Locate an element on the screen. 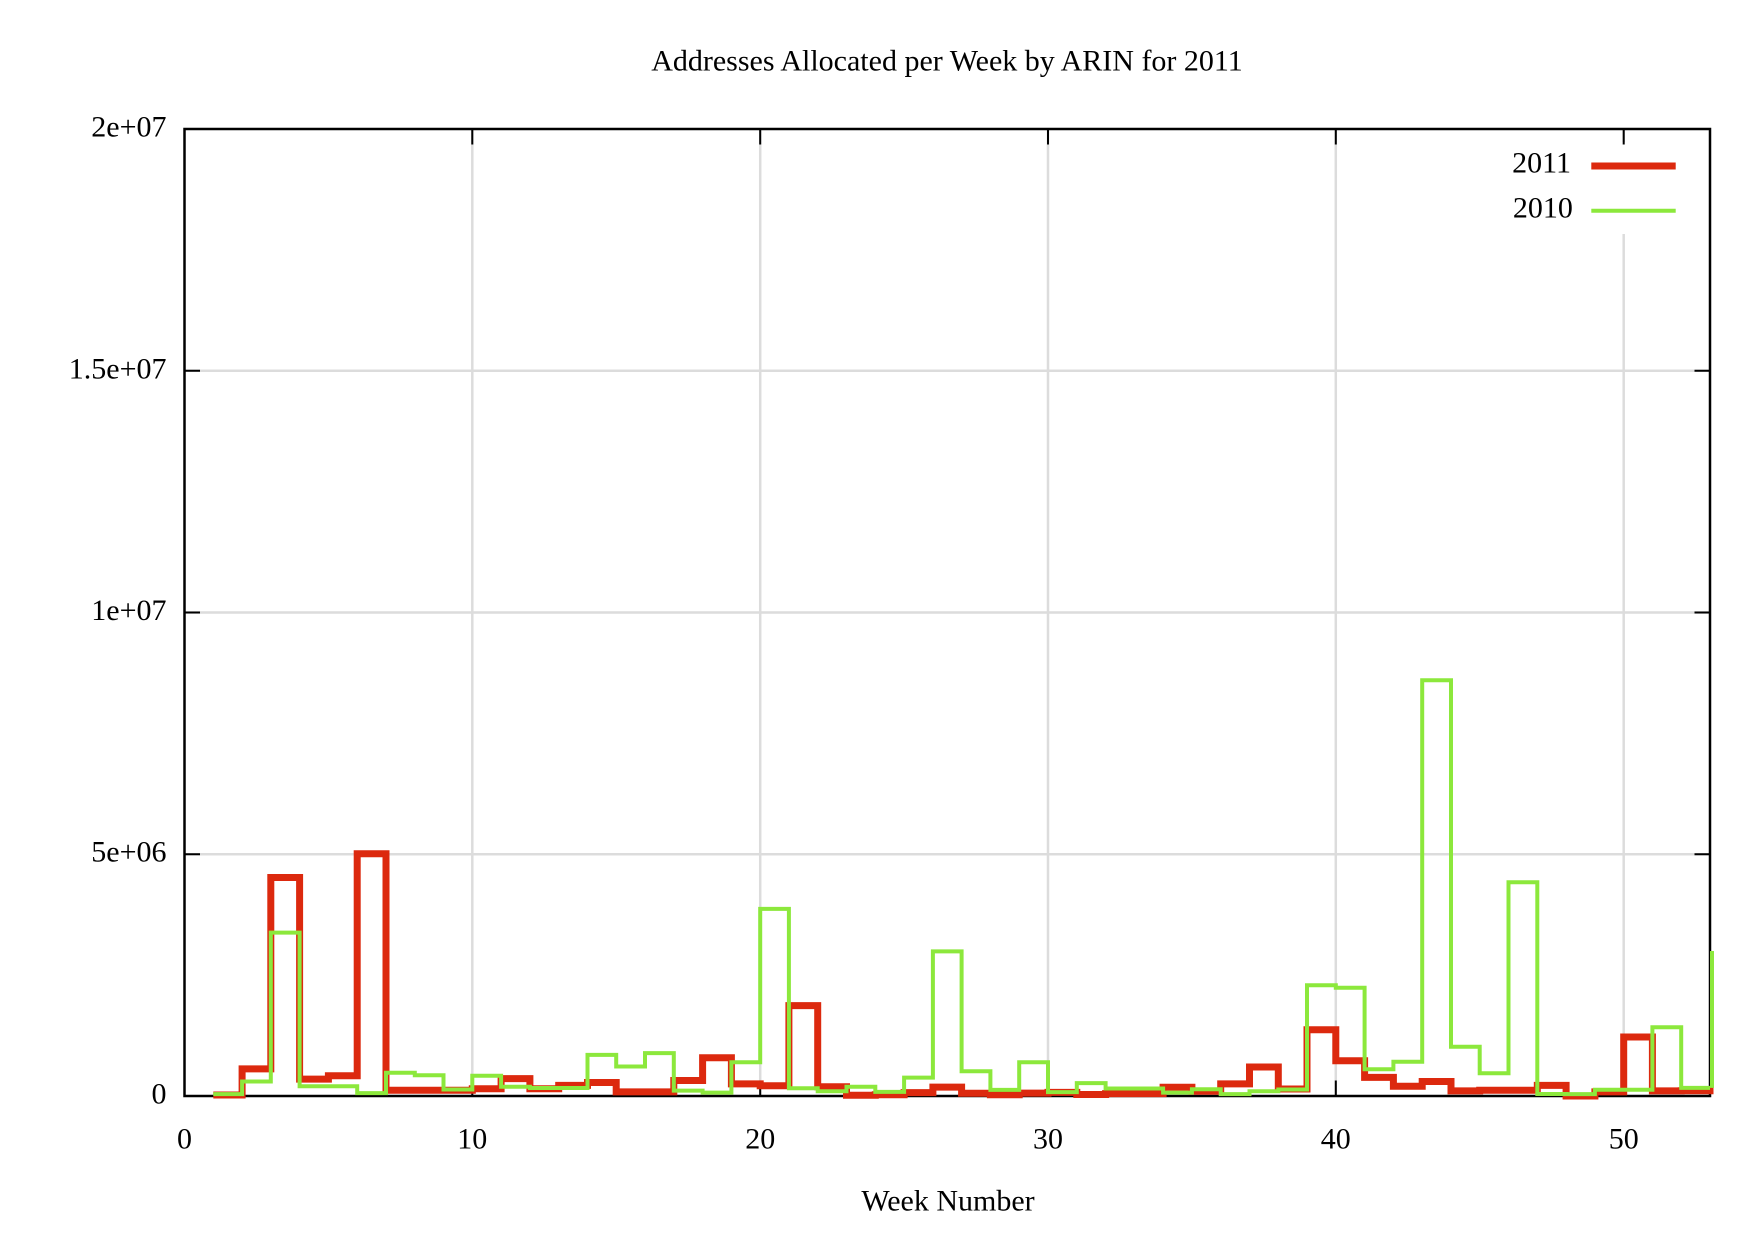 The height and width of the screenshot is (1237, 1762). svg-text: 1.5e+07 is located at coordinates (118, 368).